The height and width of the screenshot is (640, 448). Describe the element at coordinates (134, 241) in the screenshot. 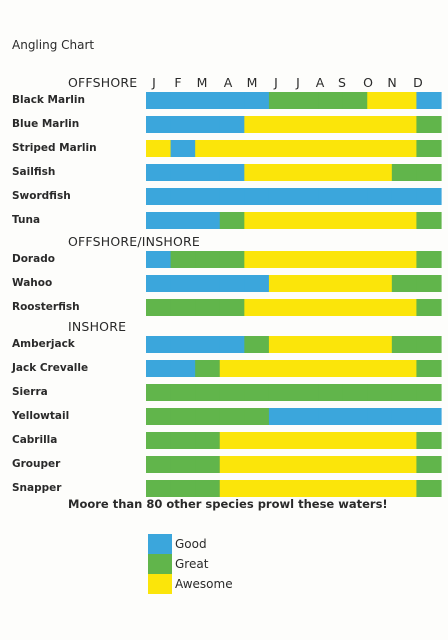

I see `section-offshore-inshore: OFFSHORE/INSHORE` at that location.